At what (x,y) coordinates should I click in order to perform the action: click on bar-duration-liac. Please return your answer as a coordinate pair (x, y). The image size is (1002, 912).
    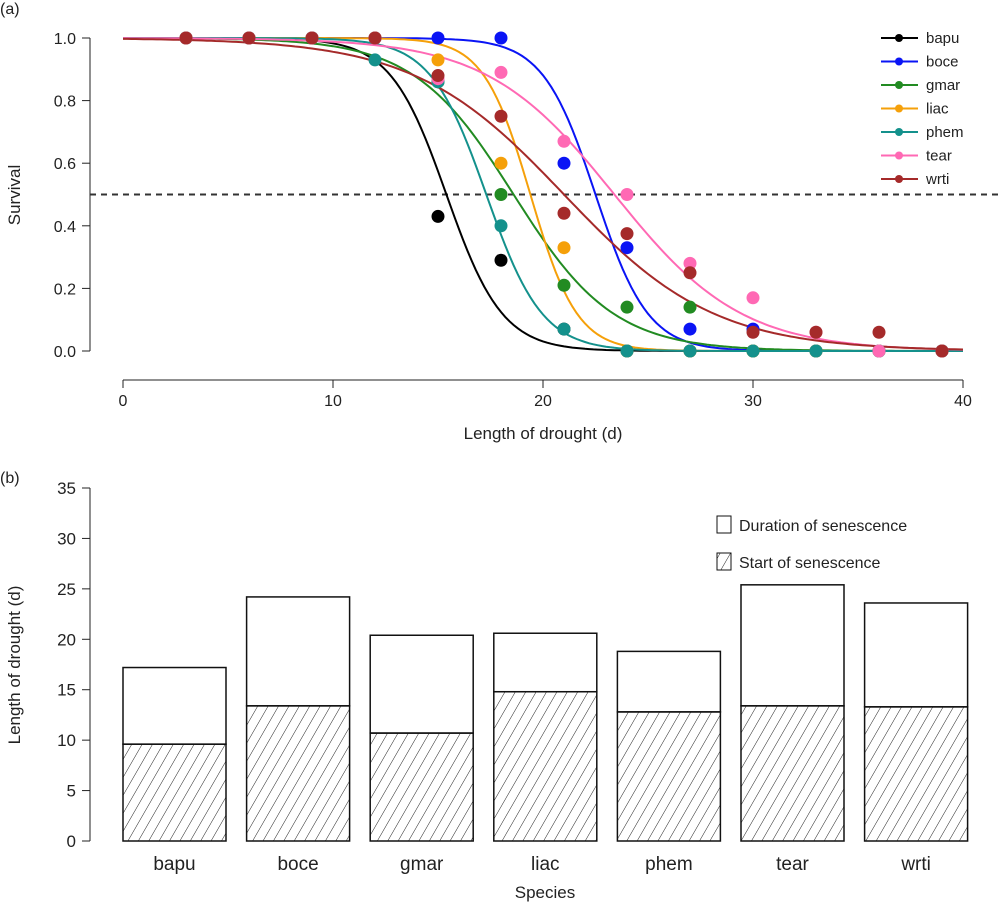
    Looking at the image, I should click on (545, 662).